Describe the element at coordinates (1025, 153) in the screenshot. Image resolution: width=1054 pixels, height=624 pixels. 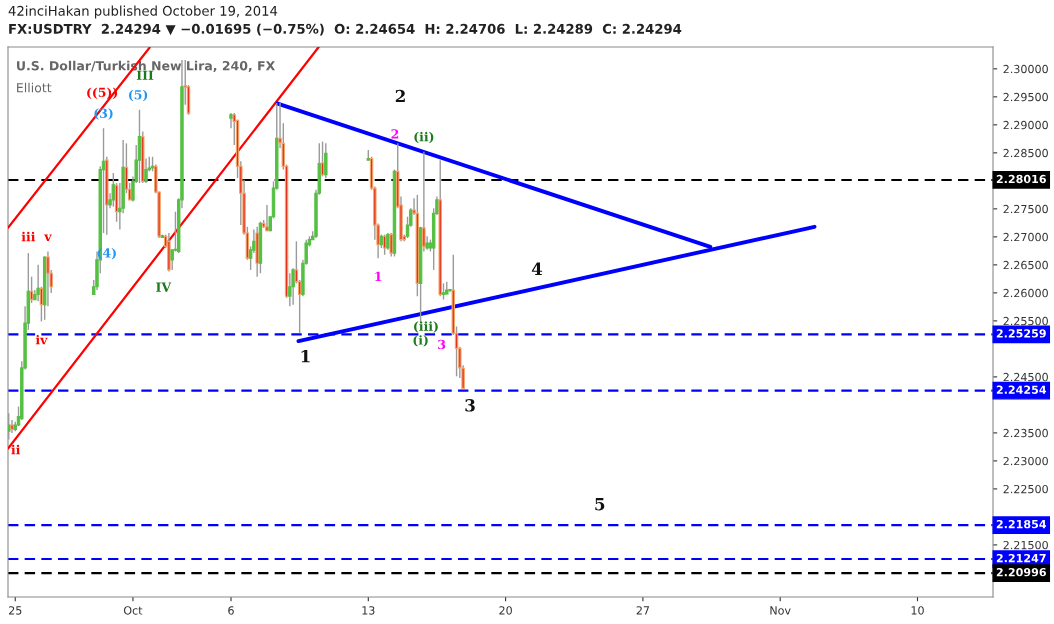
I see `y-tick-label: 2.28500` at that location.